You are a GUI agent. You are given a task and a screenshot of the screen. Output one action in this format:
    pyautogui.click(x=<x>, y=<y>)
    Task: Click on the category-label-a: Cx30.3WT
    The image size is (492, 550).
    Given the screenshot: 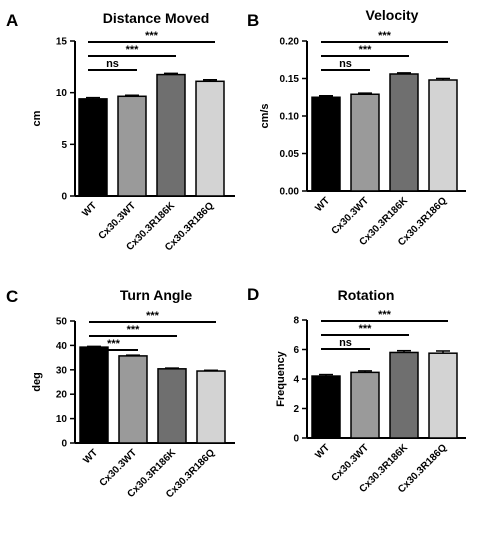 What is the action you would take?
    pyautogui.click(x=118, y=221)
    